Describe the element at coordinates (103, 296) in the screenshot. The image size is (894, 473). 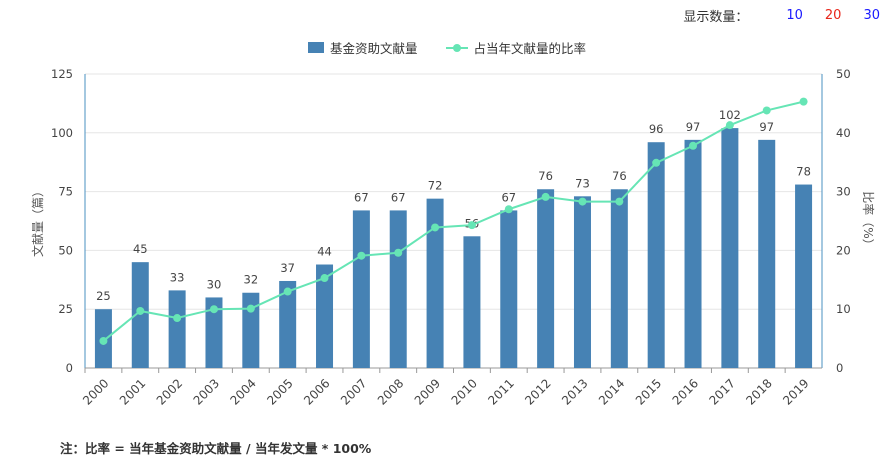
I see `bar-value-label: 25` at that location.